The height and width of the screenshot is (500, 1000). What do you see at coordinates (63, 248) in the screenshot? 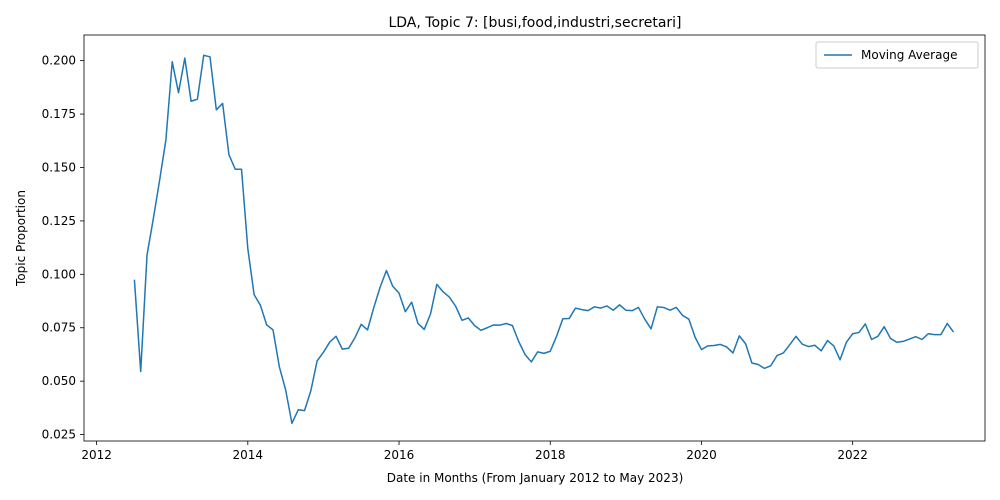
I see `y-axis-ticks: 0.025 0.050 0.075 0.100 0.125 0.150 0.175 0.200` at bounding box center [63, 248].